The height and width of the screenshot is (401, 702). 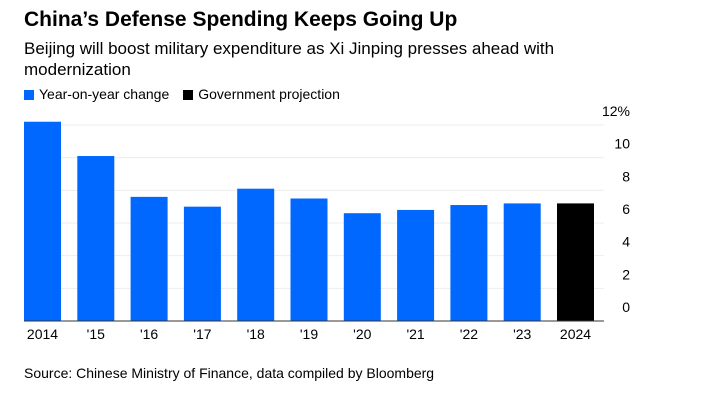 What do you see at coordinates (104, 94) in the screenshot?
I see `legend-label: Year-on-year change` at bounding box center [104, 94].